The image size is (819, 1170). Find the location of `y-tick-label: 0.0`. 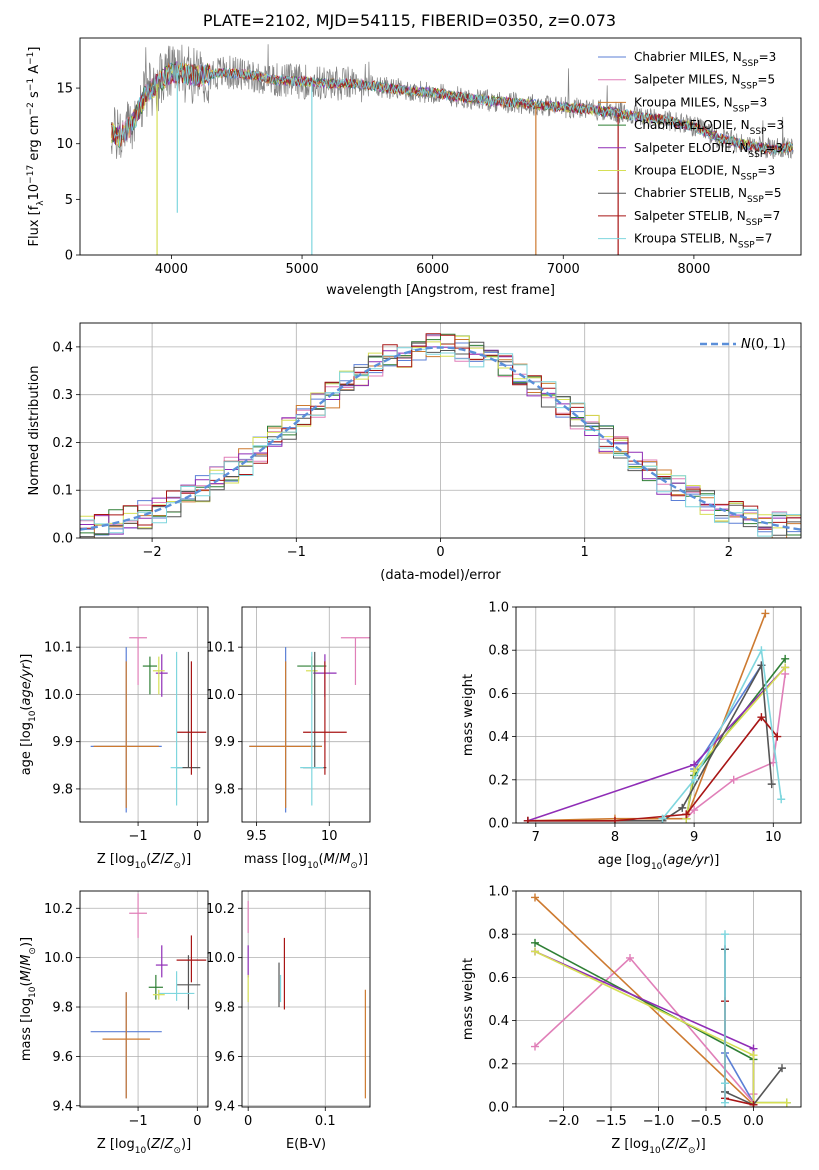

y-tick-label: 0.0 is located at coordinates (498, 824).